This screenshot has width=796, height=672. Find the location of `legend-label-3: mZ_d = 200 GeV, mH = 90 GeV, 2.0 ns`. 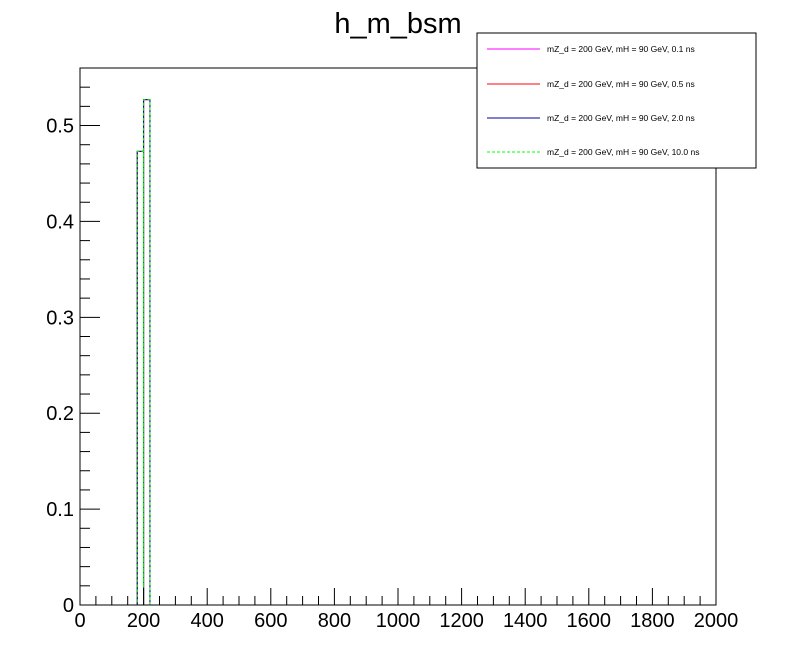

legend-label-3: mZ_d = 200 GeV, mH = 90 GeV, 2.0 ns is located at coordinates (621, 118).